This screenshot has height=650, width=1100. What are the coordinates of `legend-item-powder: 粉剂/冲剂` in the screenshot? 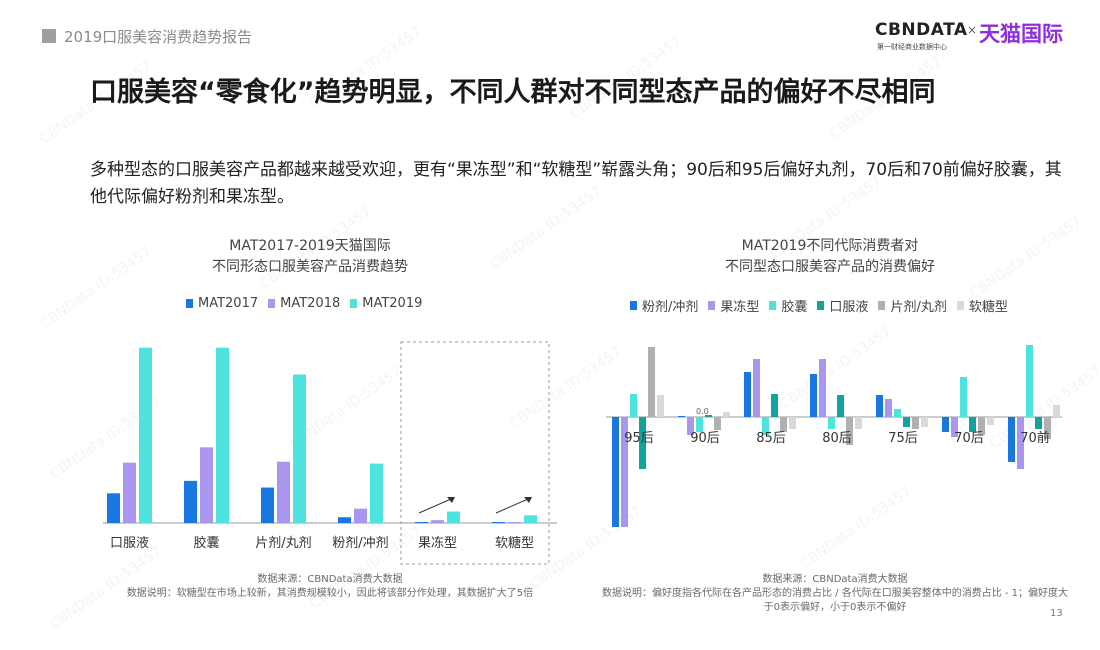 It's located at (664, 305).